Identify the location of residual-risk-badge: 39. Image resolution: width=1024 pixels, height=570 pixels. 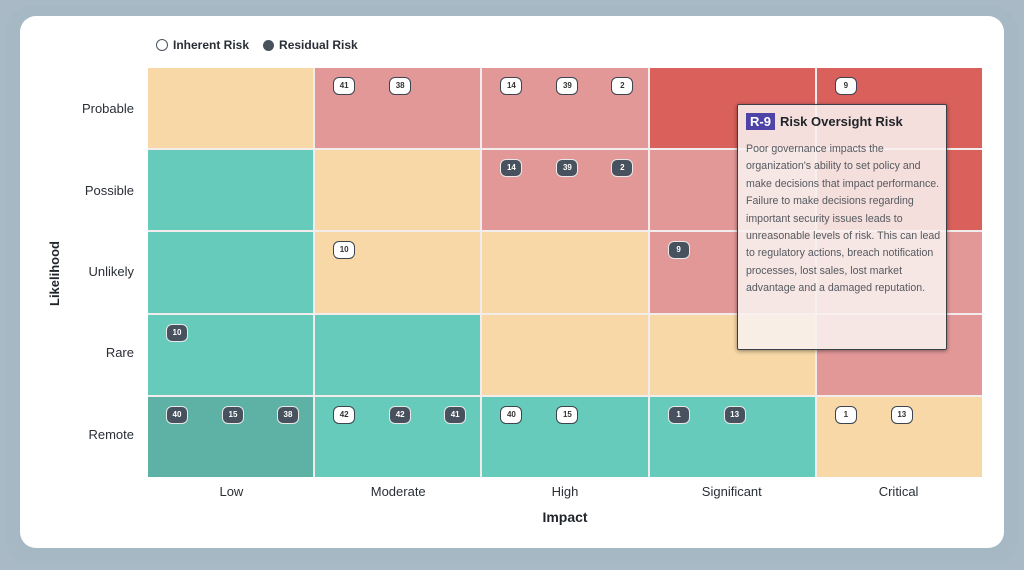
(567, 168).